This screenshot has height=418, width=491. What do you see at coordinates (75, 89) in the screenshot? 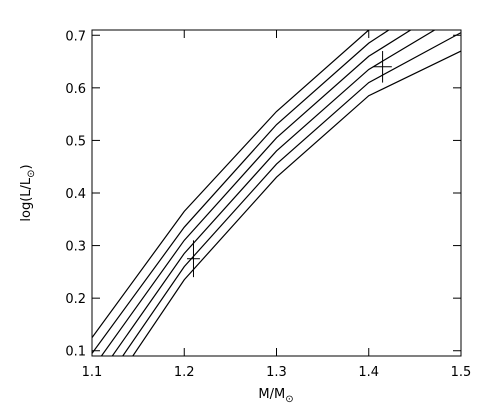
I see `y-tick-label: 0.6` at bounding box center [75, 89].